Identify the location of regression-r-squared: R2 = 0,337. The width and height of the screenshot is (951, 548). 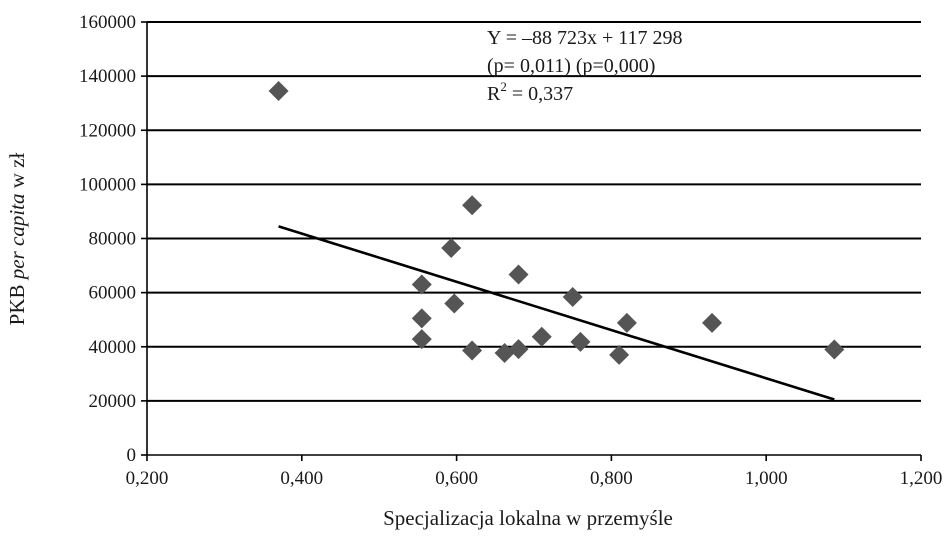
(530, 92).